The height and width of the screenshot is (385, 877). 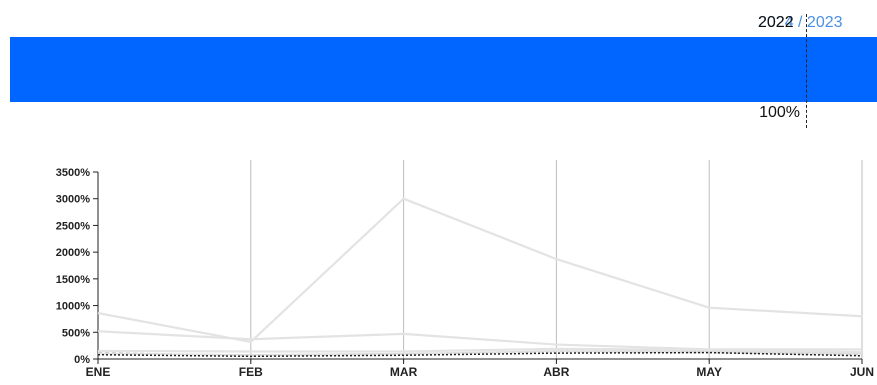 What do you see at coordinates (73, 173) in the screenshot?
I see `y-tick-label: 3500%` at bounding box center [73, 173].